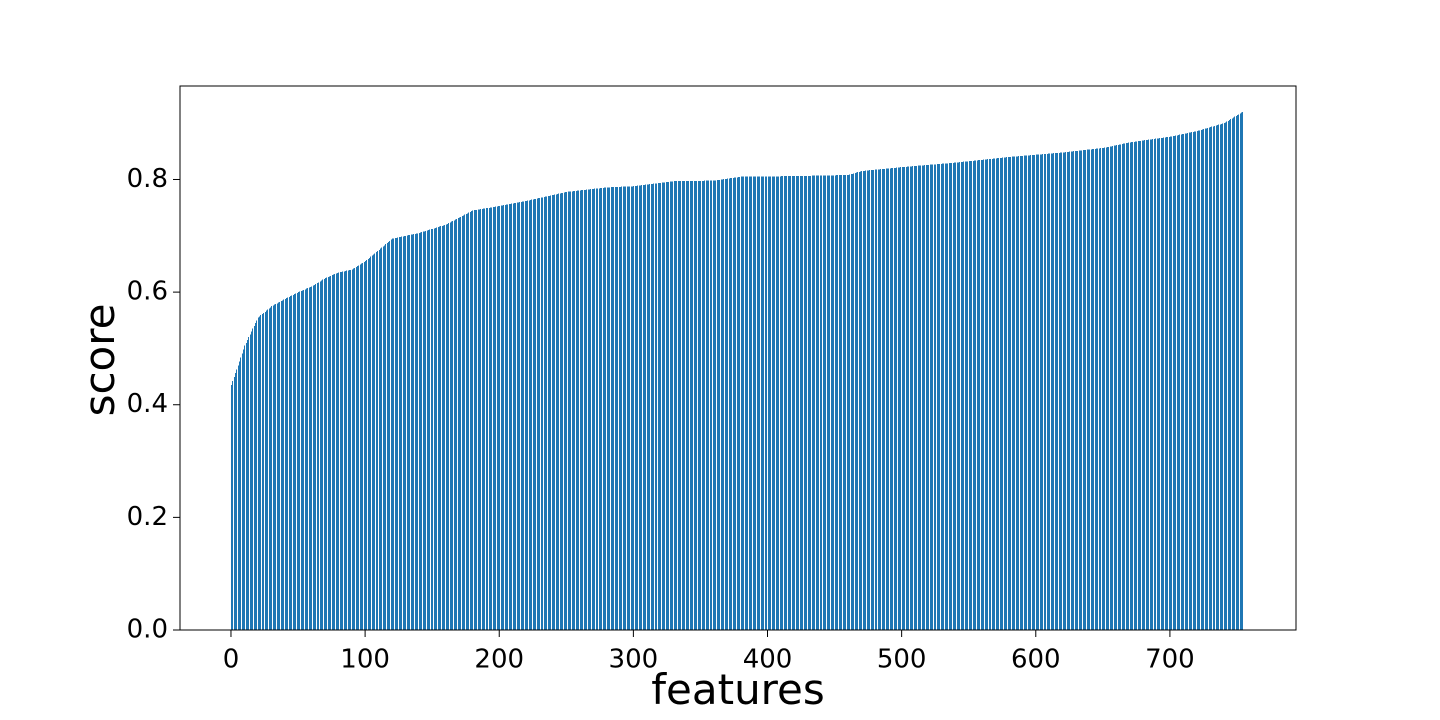  What do you see at coordinates (709, 652) in the screenshot?
I see `x-axis-ticks: 0 100 200 300 400 500 600 700` at bounding box center [709, 652].